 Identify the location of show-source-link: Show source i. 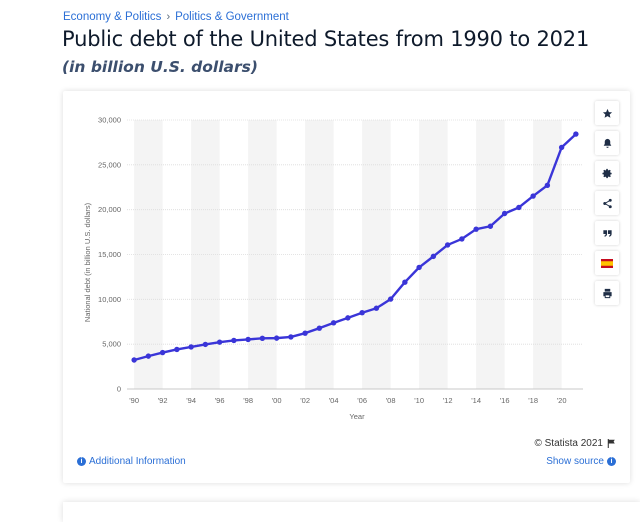
(581, 461).